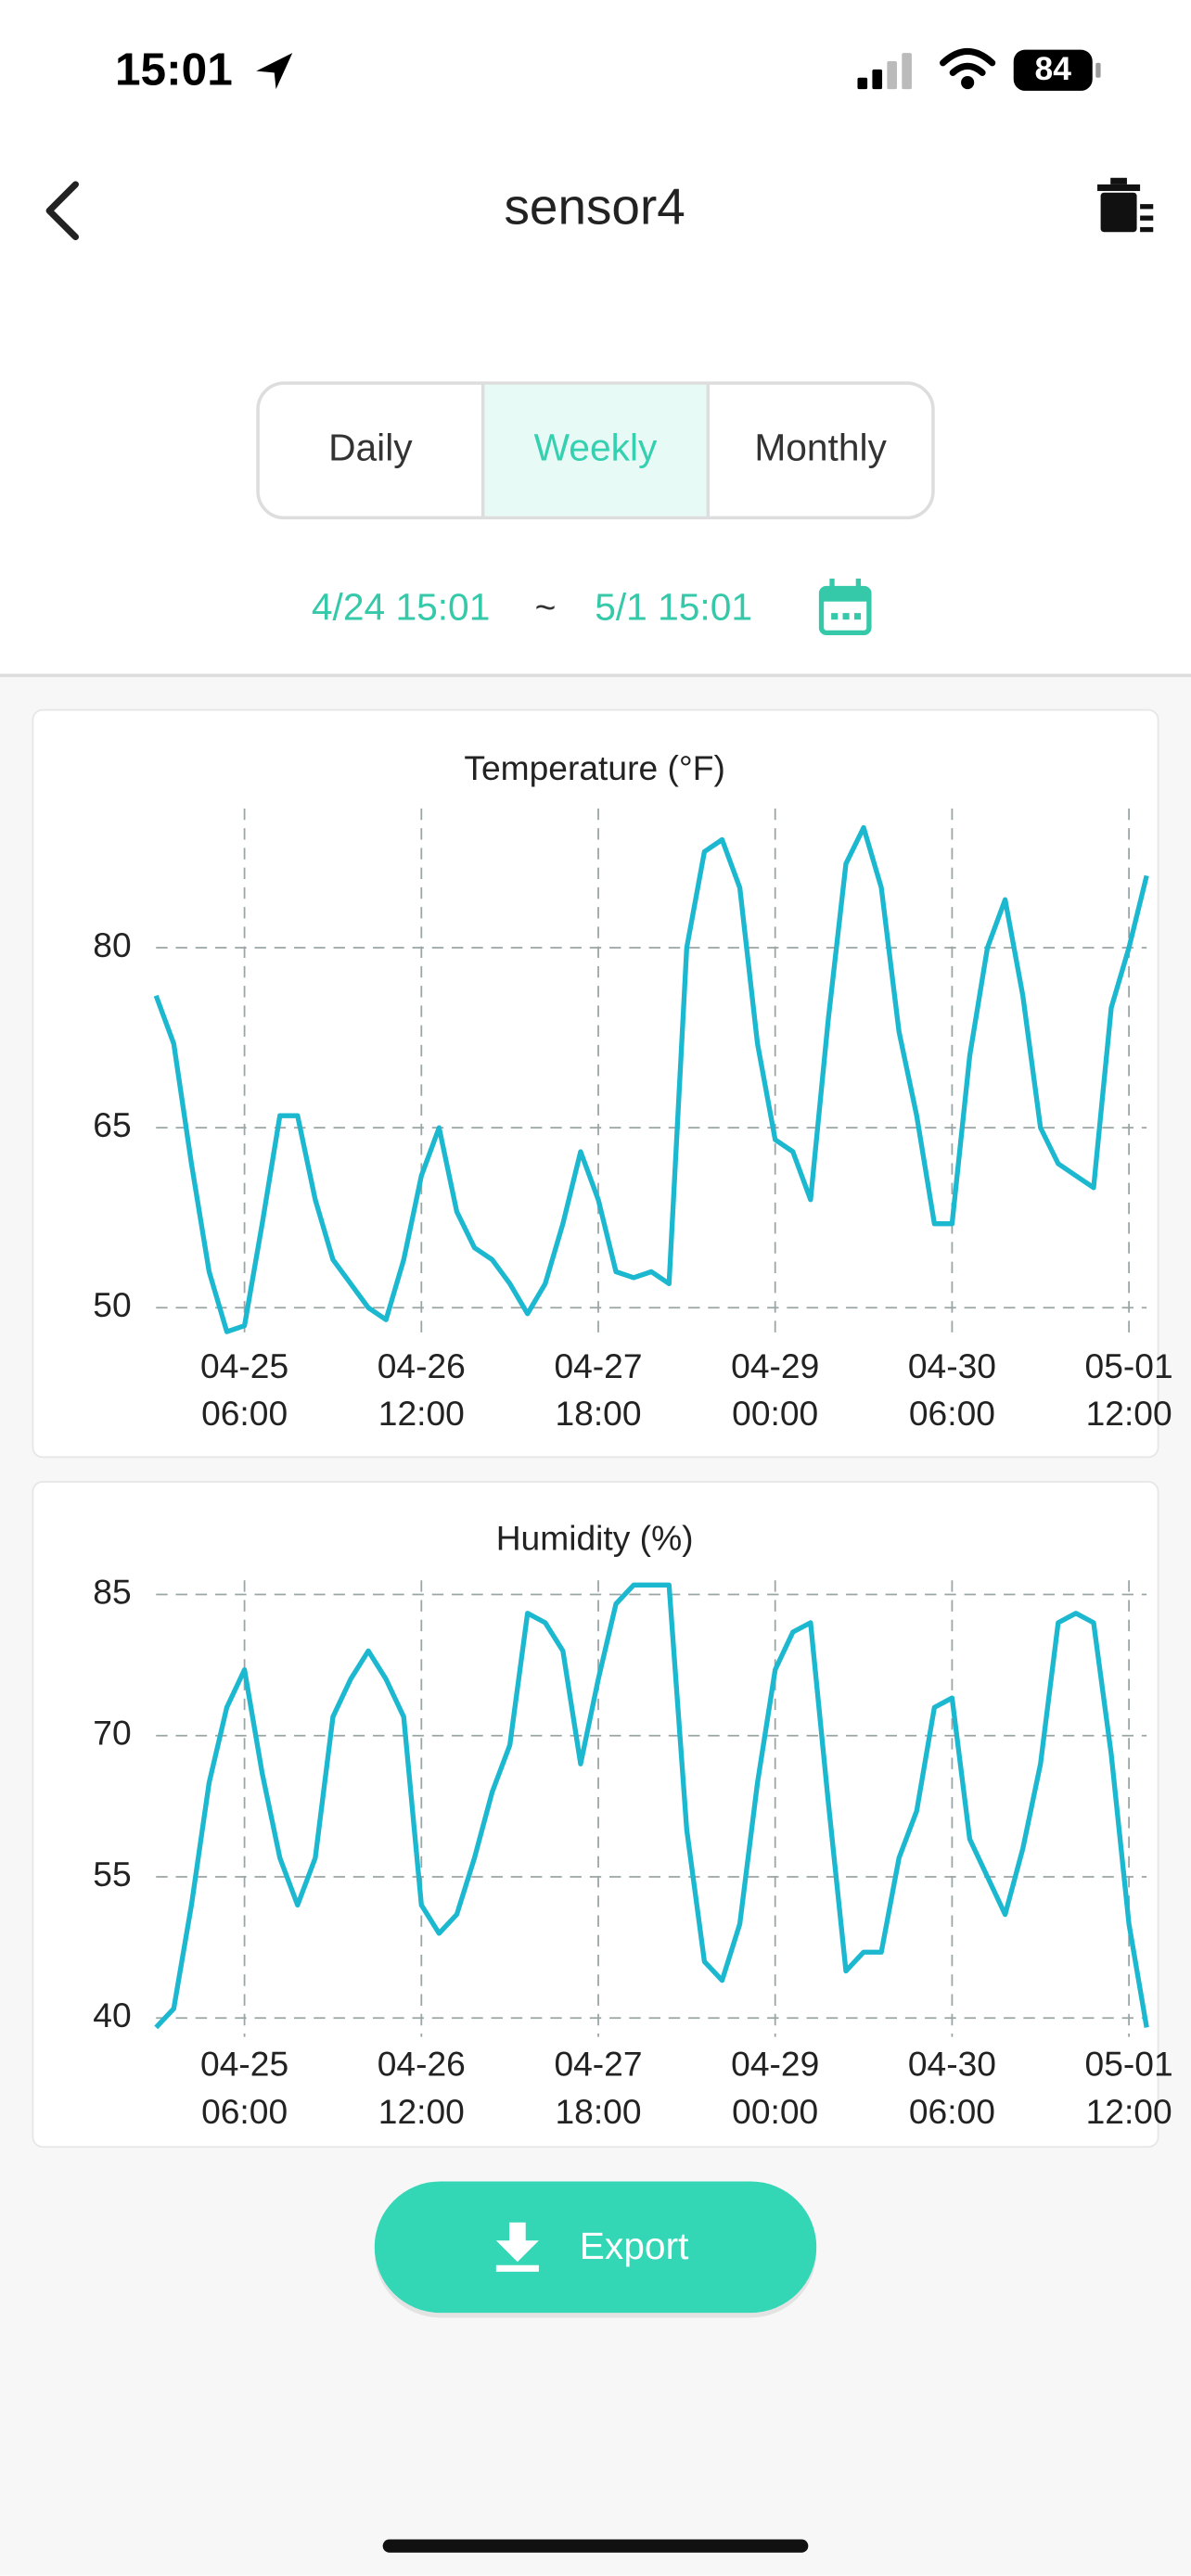  I want to click on tab-selected-bg, so click(595, 450).